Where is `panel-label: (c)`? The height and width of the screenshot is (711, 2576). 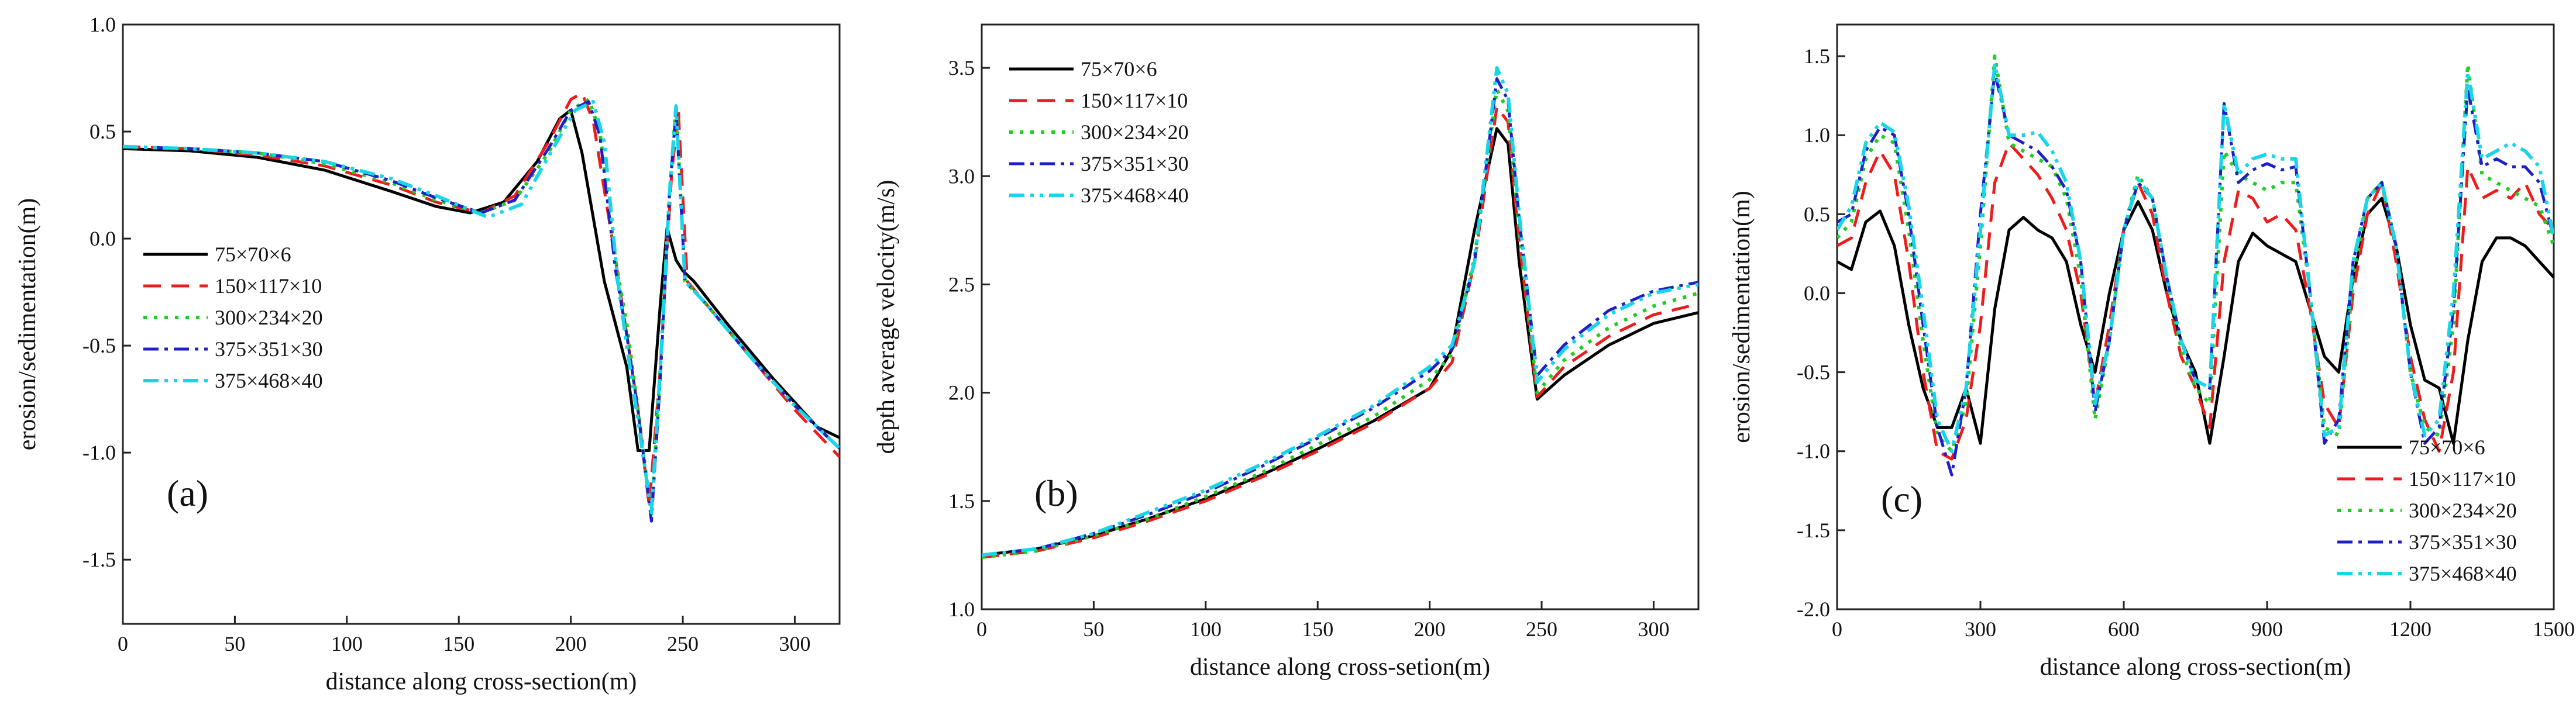
panel-label: (c) is located at coordinates (1902, 499).